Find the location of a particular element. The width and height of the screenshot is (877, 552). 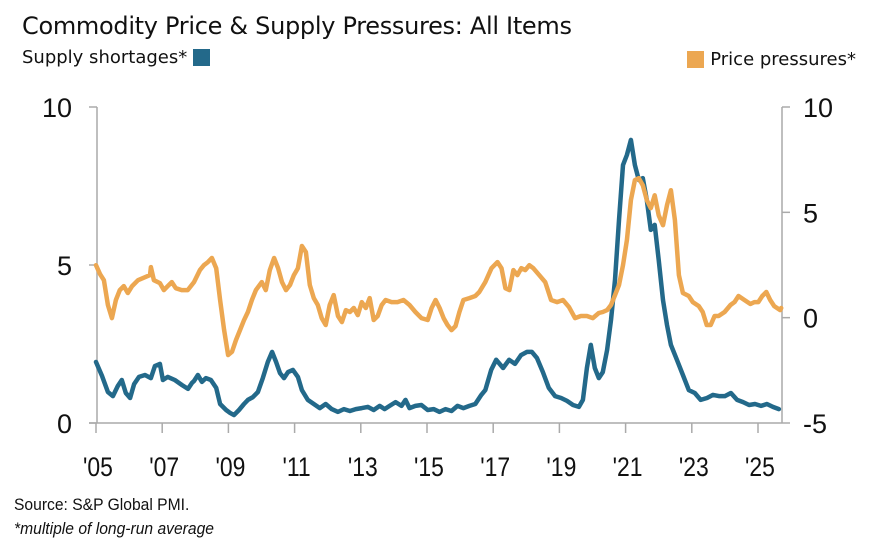

x-tick-label: '11 is located at coordinates (296, 467).